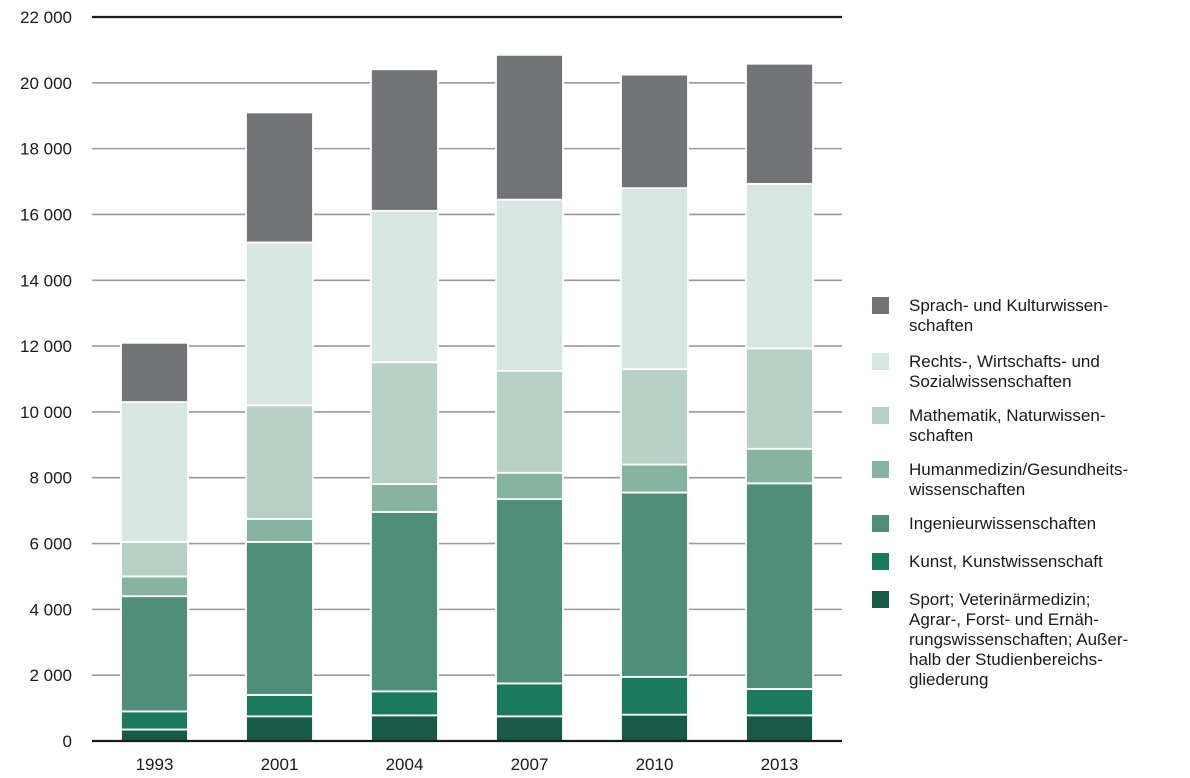  I want to click on x-tick-label: 2010, so click(655, 764).